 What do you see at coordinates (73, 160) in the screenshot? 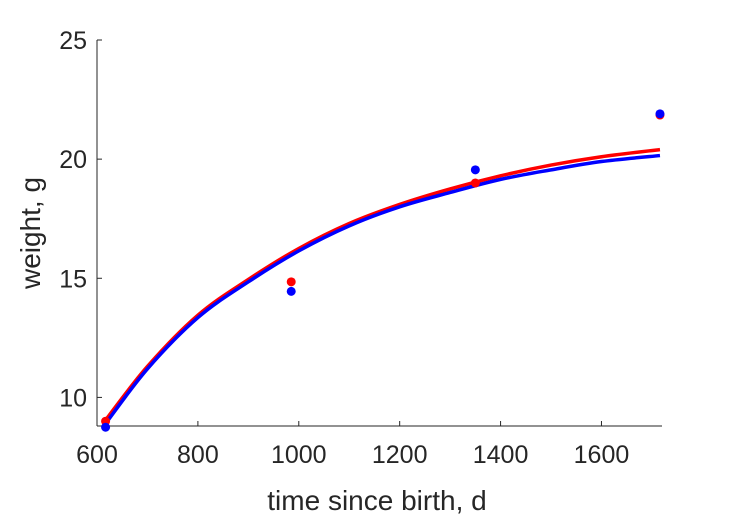
I see `y-tick-label: 20` at bounding box center [73, 160].